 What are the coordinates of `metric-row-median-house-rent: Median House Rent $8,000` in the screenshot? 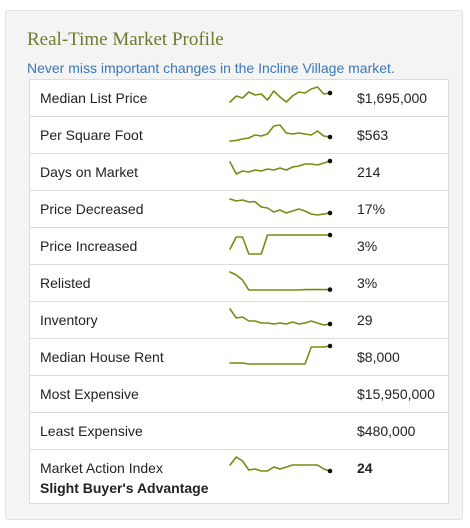 It's located at (239, 356).